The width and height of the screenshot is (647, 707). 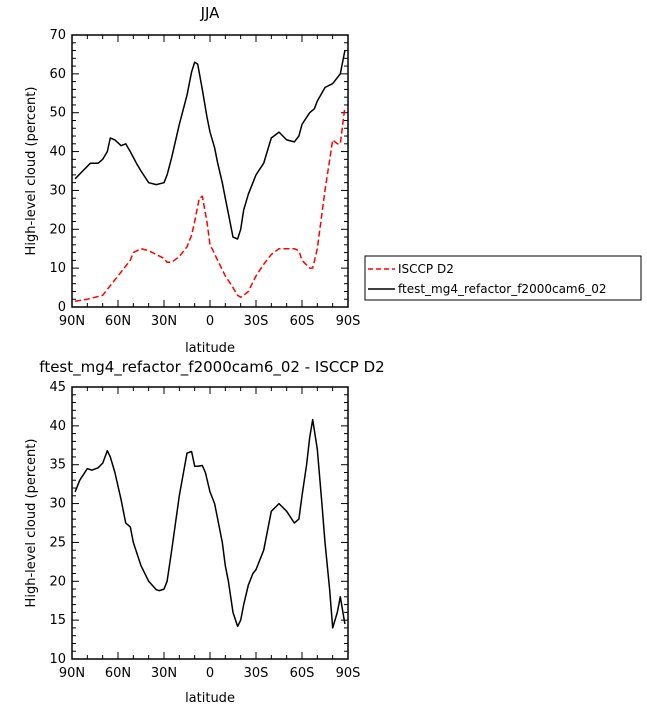 I want to click on top-y-axis-label: High-level cloud (percent), so click(x=31, y=171).